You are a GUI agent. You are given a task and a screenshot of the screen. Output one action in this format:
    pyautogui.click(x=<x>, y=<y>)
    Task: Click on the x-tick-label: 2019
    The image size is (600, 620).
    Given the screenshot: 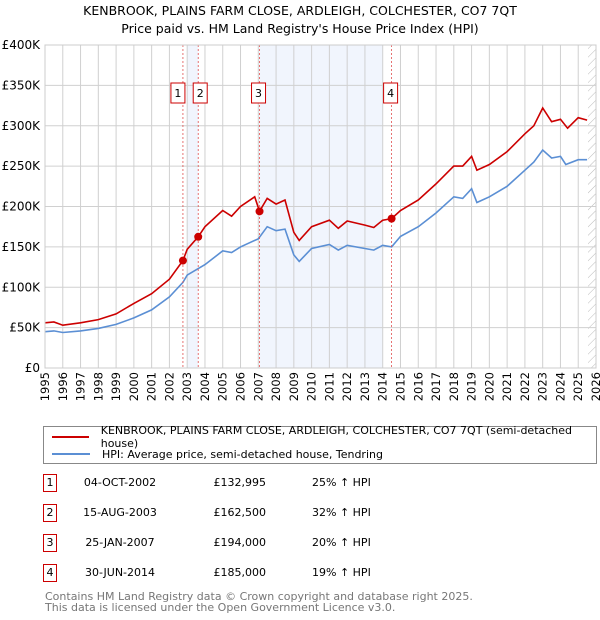 What is the action you would take?
    pyautogui.click(x=472, y=386)
    